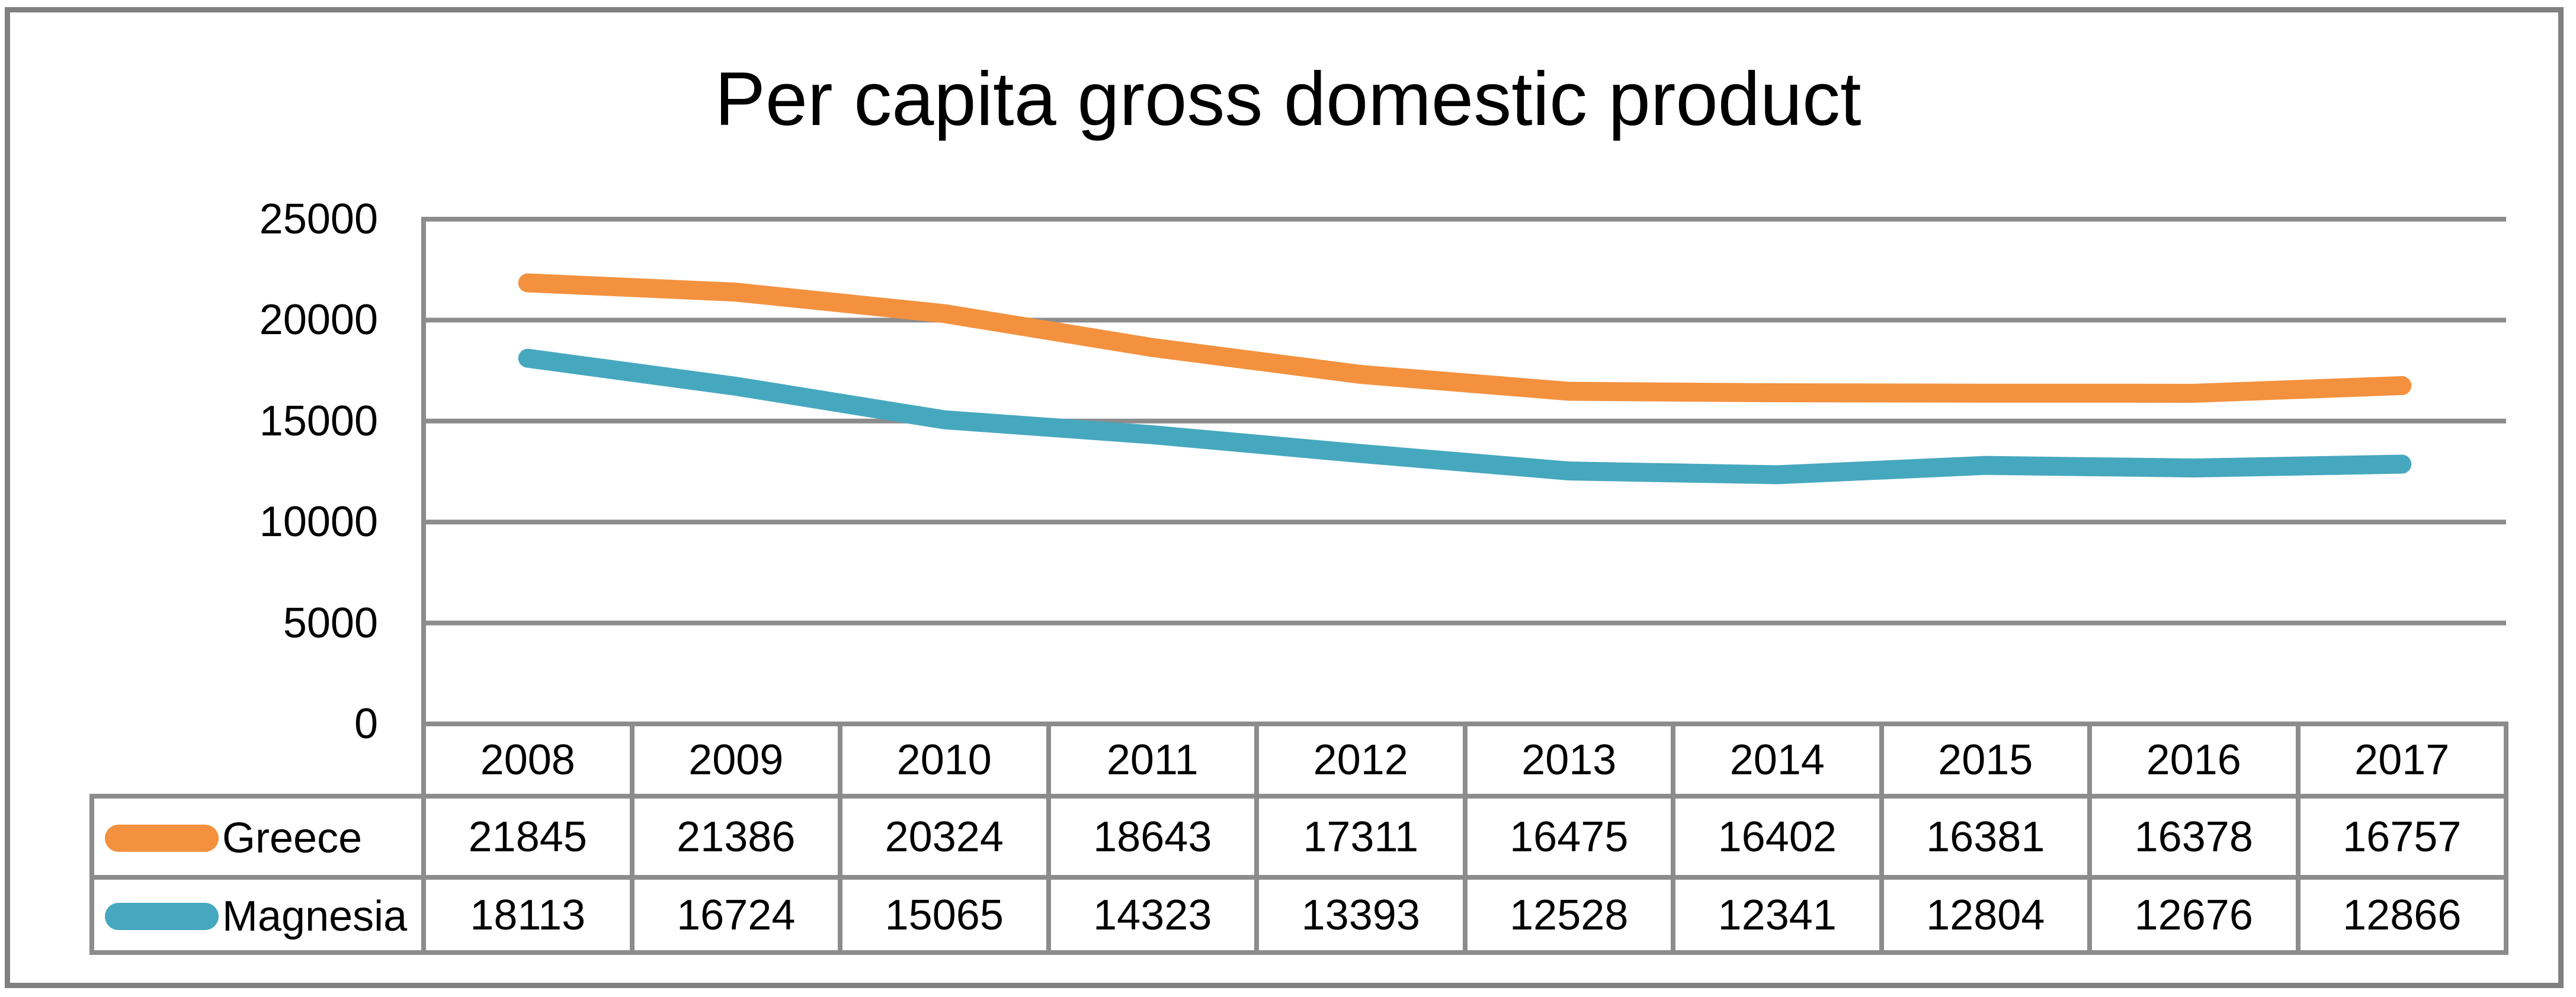 The width and height of the screenshot is (2576, 997). What do you see at coordinates (1777, 915) in the screenshot?
I see `value-cell-magnesia-2014: 12341` at bounding box center [1777, 915].